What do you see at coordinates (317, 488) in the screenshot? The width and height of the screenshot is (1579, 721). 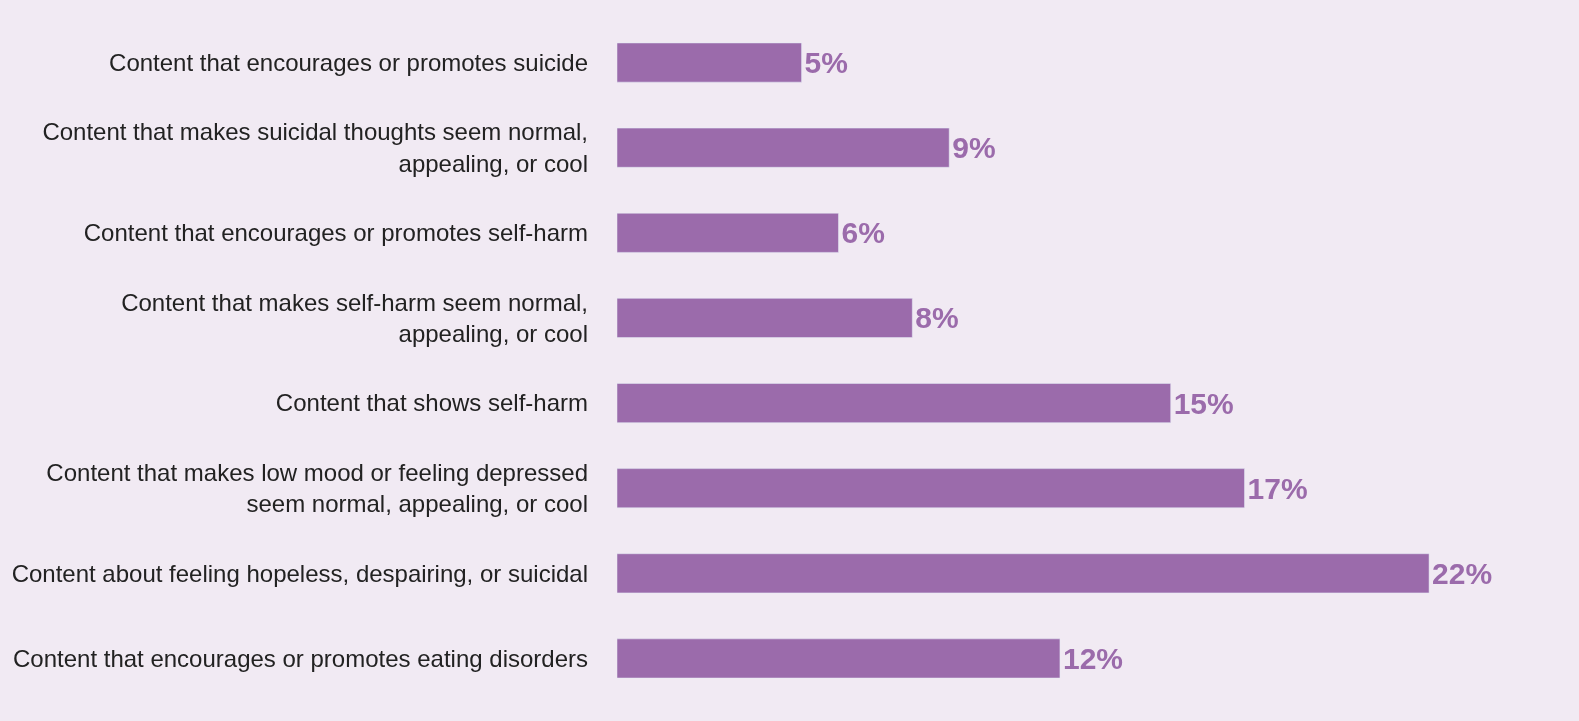 I see `y-tick-label: Content that makes low mood or feeling depressed seem normal, appealing, or cool` at bounding box center [317, 488].